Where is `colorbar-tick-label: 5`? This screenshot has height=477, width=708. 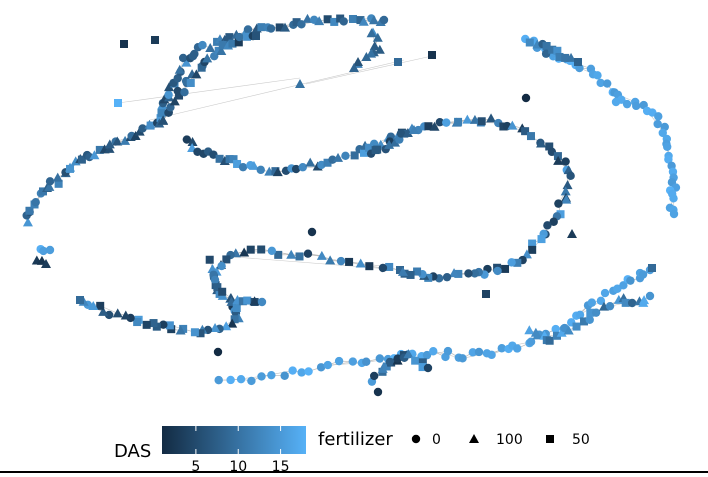 colorbar-tick-label: 5 is located at coordinates (195, 467).